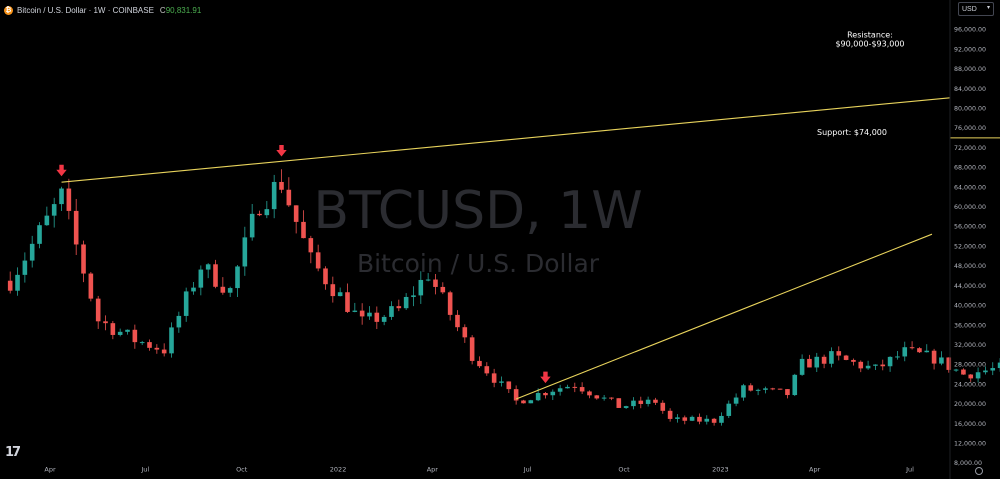  What do you see at coordinates (970, 207) in the screenshot?
I see `price-tick-label: 60,000.00` at bounding box center [970, 207].